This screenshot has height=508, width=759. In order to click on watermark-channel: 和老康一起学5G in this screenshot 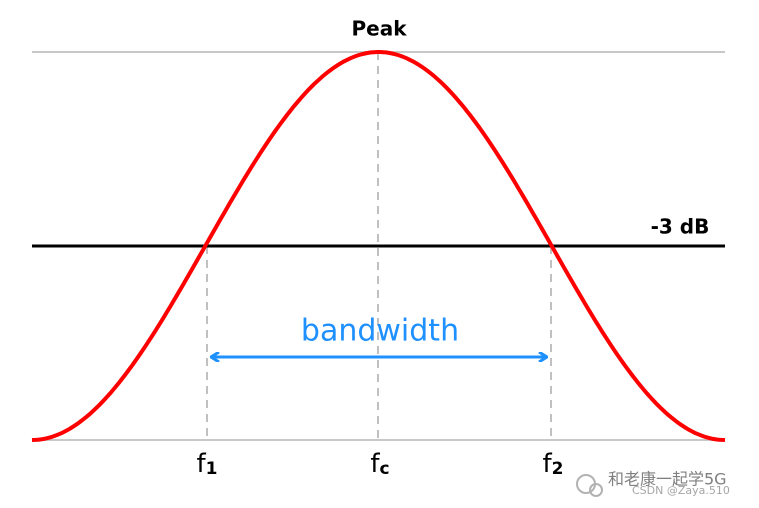, I will do `click(667, 479)`.